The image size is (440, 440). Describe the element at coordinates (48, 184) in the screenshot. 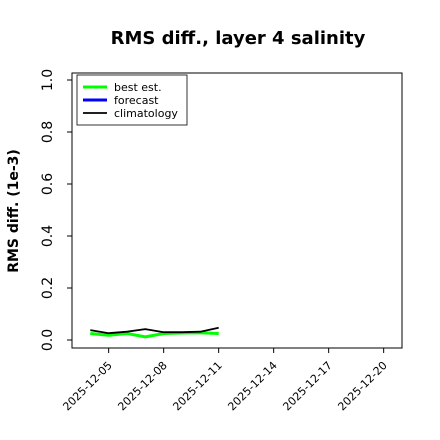

I see `y-tick-label: 0.6` at that location.